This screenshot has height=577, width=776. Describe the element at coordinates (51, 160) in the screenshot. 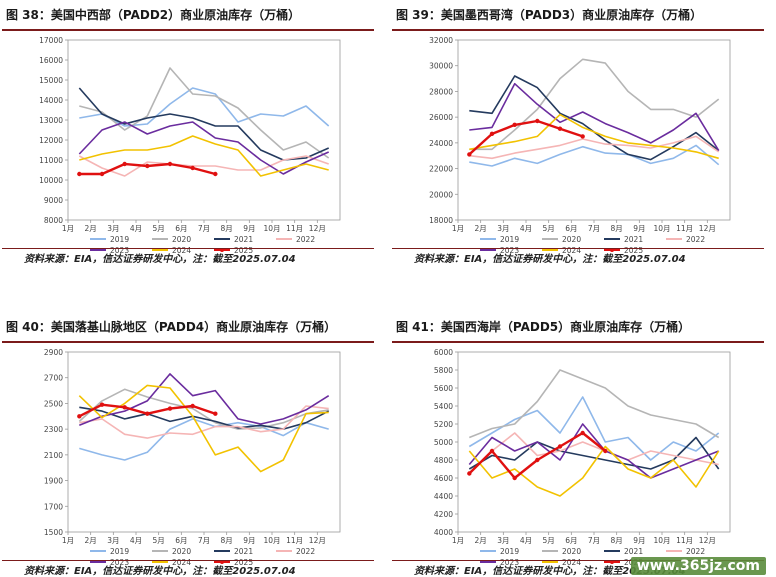

I see `y-tick-label: 11000` at that location.